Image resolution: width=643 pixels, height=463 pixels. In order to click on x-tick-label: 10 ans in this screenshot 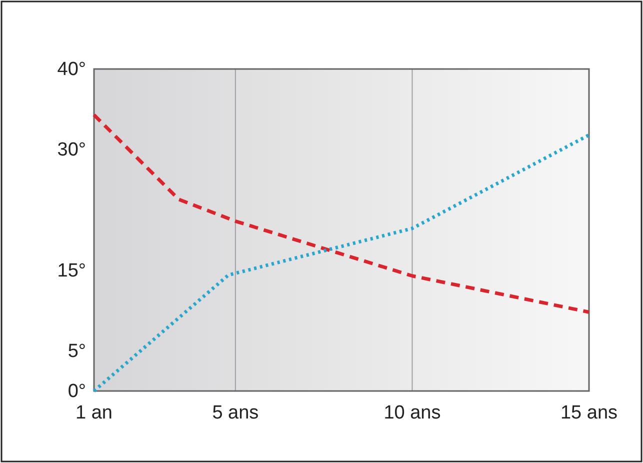, I will do `click(412, 413)`.